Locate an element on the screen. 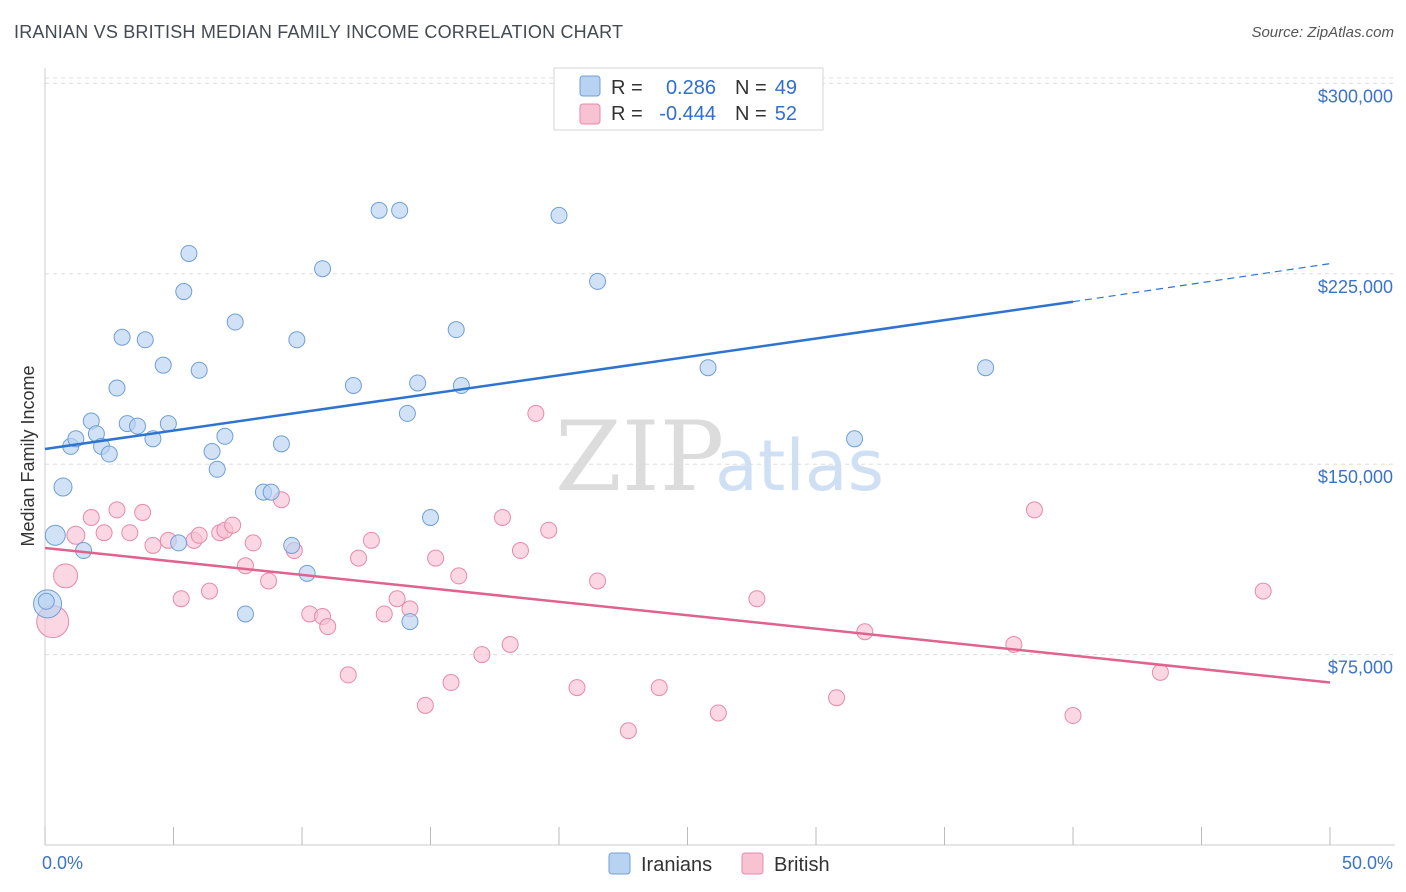 The width and height of the screenshot is (1406, 892). legend-swatch-iranians is located at coordinates (590, 86).